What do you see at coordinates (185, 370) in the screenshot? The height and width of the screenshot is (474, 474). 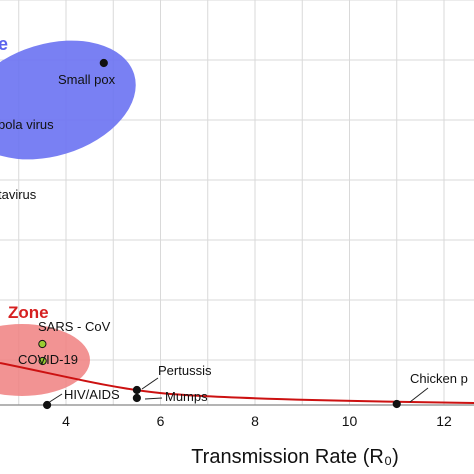 I see `point-label: Pertussis` at bounding box center [185, 370].